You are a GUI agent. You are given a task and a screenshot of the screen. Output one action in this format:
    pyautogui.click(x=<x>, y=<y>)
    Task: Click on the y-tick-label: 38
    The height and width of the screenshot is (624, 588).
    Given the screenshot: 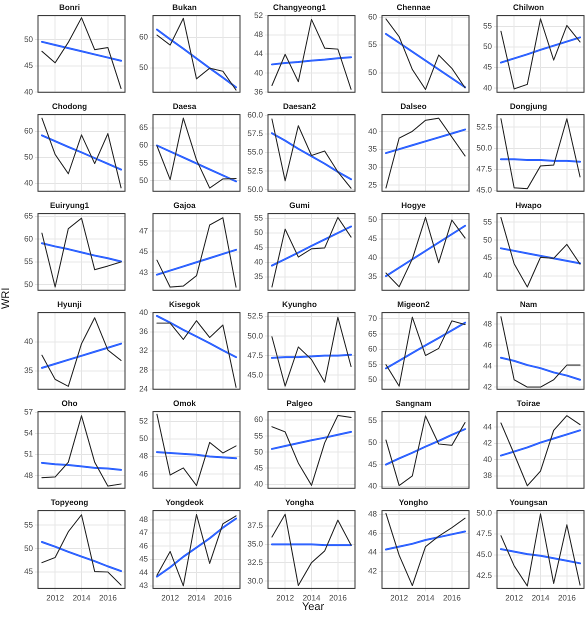 What is the action you would take?
    pyautogui.click(x=488, y=475)
    